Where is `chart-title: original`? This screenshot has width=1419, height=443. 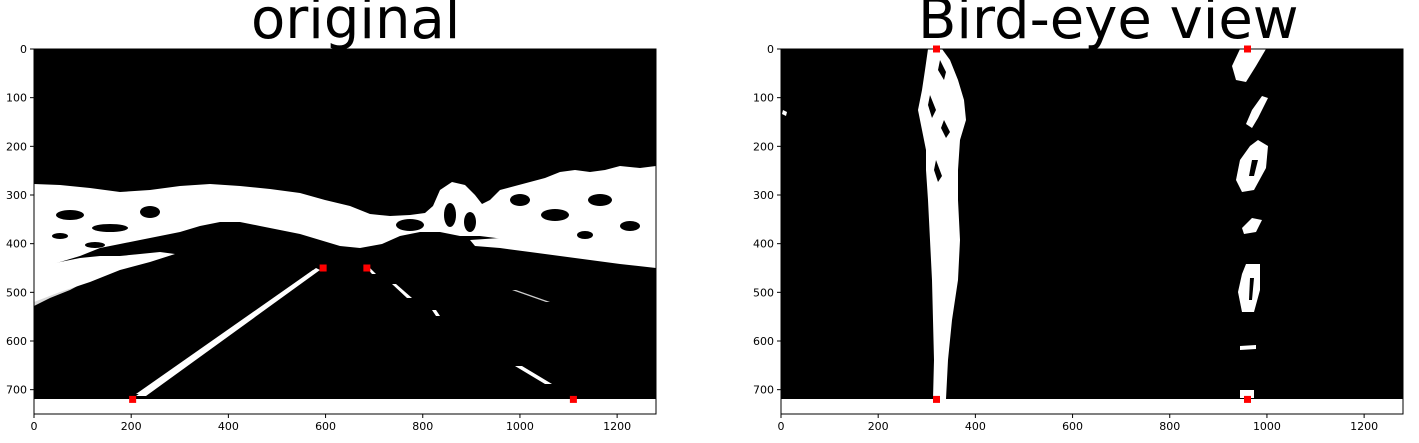 chart-title: original is located at coordinates (356, 26).